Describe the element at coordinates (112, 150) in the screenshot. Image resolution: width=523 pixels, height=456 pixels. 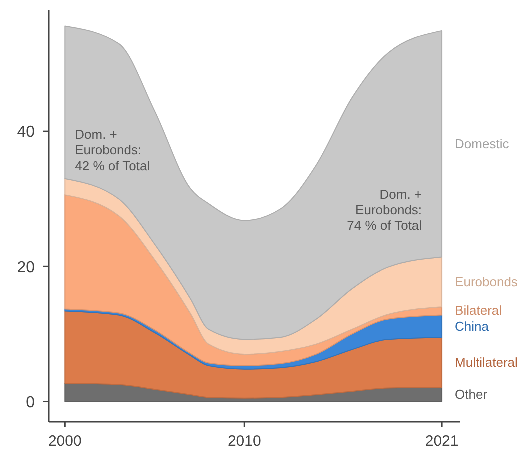
I see `annotation: Dom. + Eurobonds: 42 % of Total` at that location.